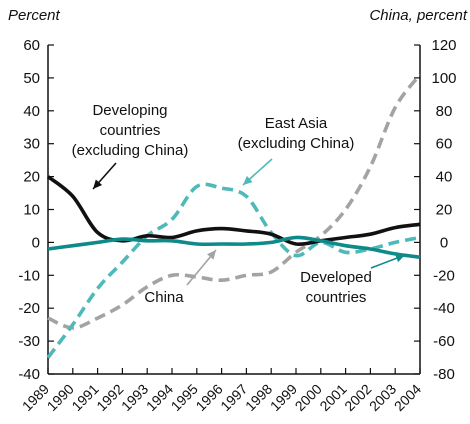  I want to click on left-tick-label: 10, so click(31, 210).